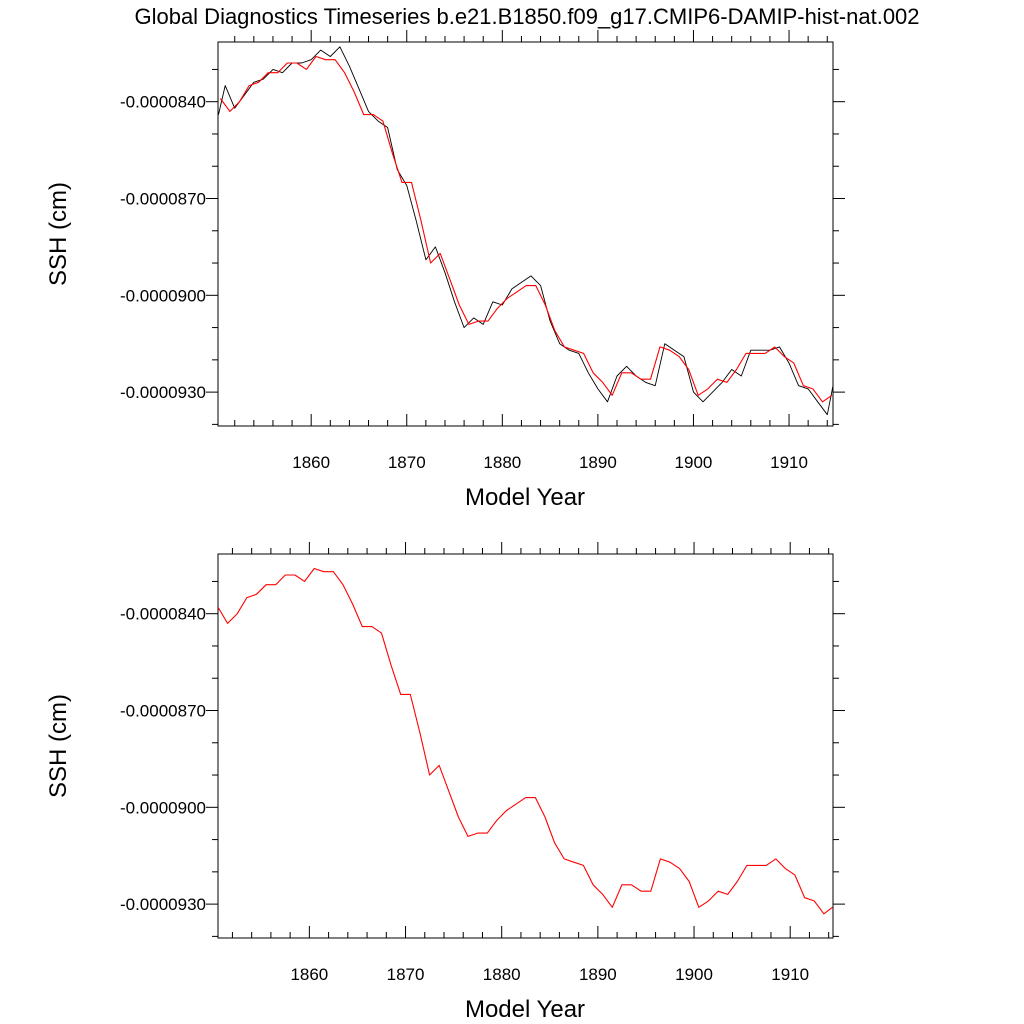  Describe the element at coordinates (309, 974) in the screenshot. I see `bottom-x-tick-label: 1860` at that location.